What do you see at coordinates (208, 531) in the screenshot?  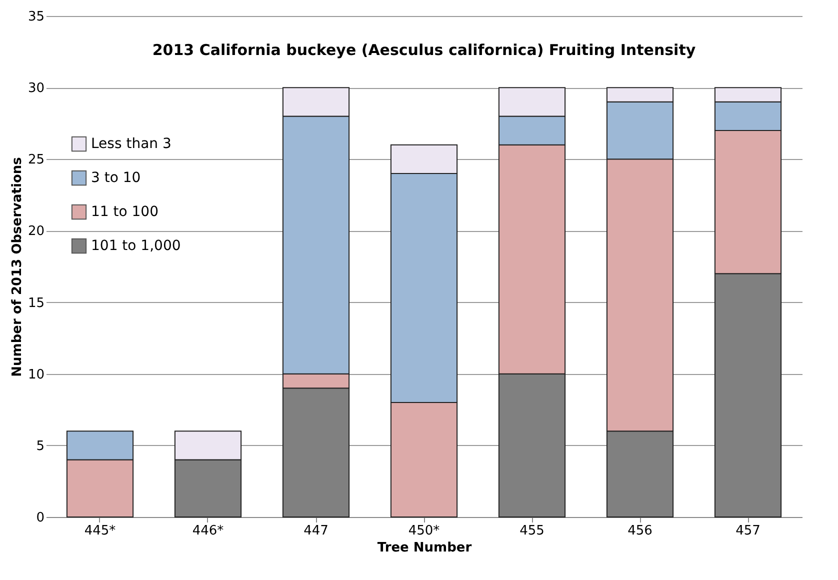 I see `x-tick-label: 446*` at bounding box center [208, 531].